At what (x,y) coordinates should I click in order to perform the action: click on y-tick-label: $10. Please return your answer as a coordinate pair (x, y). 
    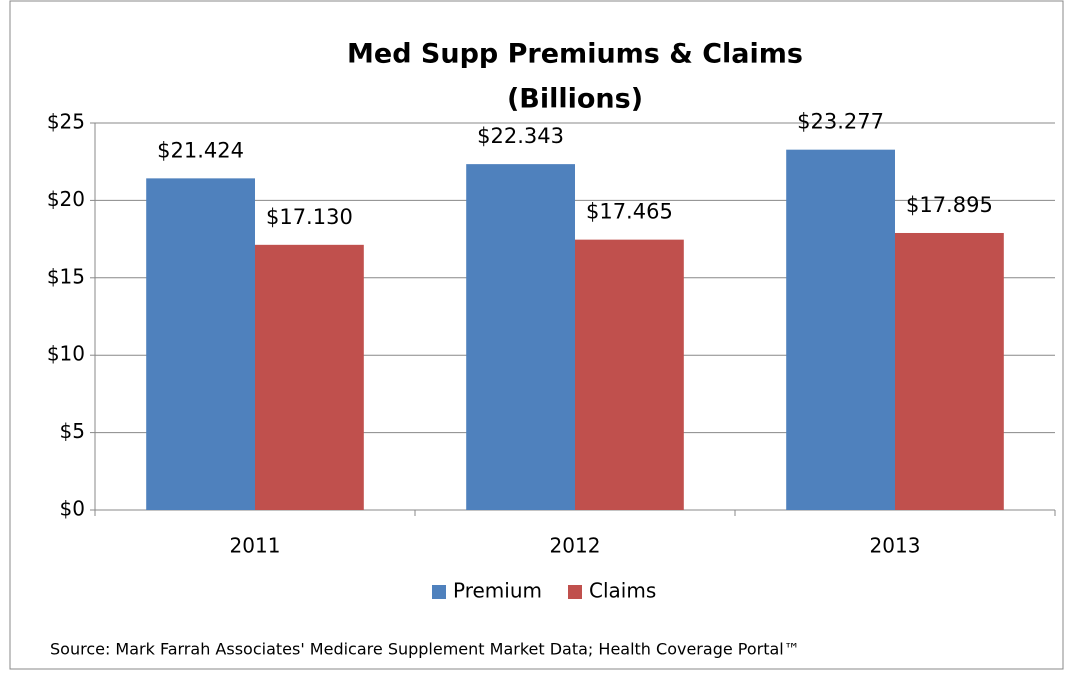
    Looking at the image, I should click on (66, 354).